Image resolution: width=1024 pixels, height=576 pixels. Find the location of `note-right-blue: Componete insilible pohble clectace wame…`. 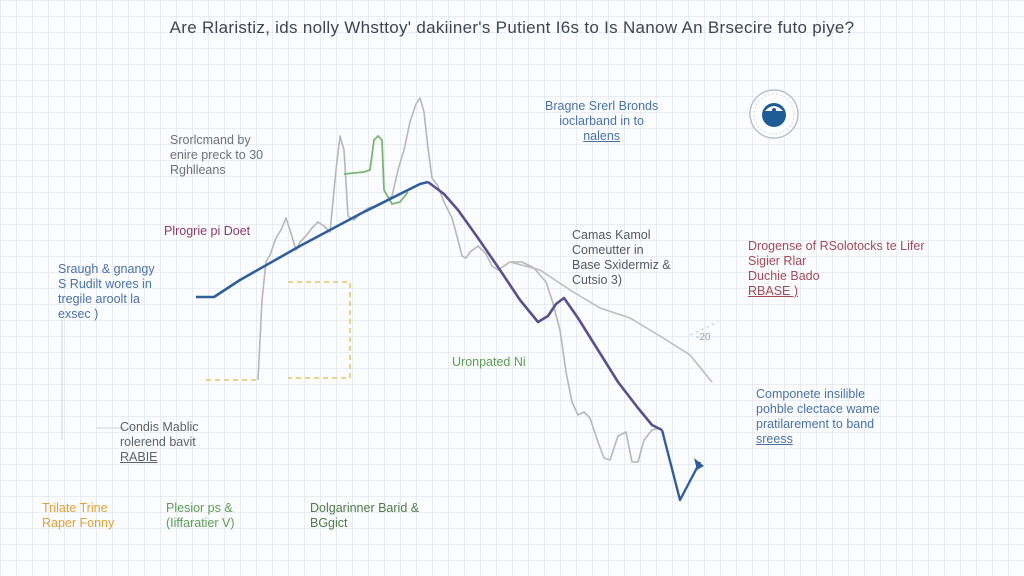

note-right-blue: Componete insilible pohble clectace wame… is located at coordinates (818, 417).